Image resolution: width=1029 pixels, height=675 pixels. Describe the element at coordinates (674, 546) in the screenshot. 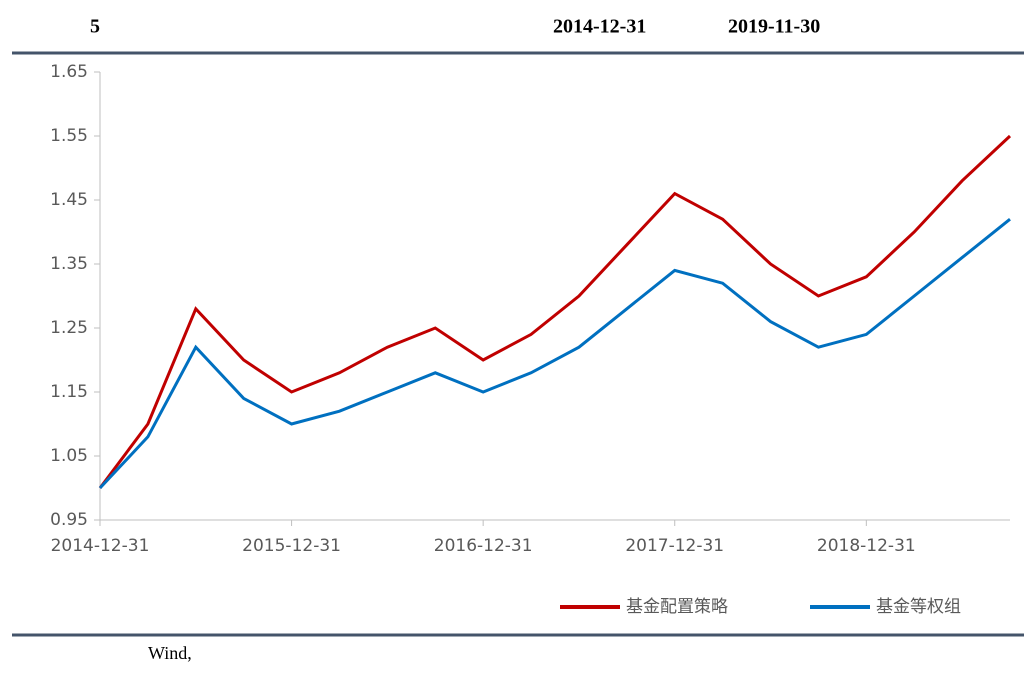

I see `x-tick-label: 2017-12-31` at that location.